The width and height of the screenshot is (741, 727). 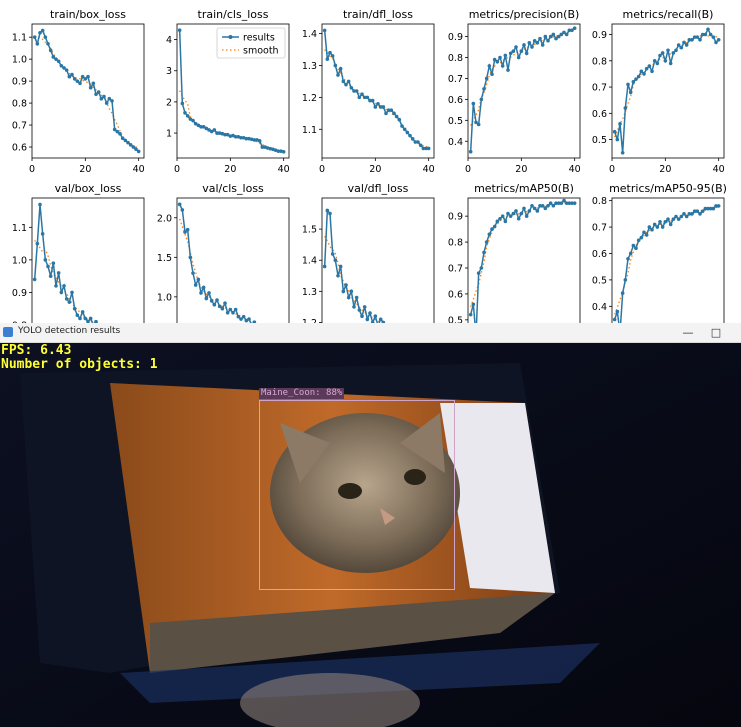 I want to click on y-tick-label: 1.3, so click(x=309, y=66).